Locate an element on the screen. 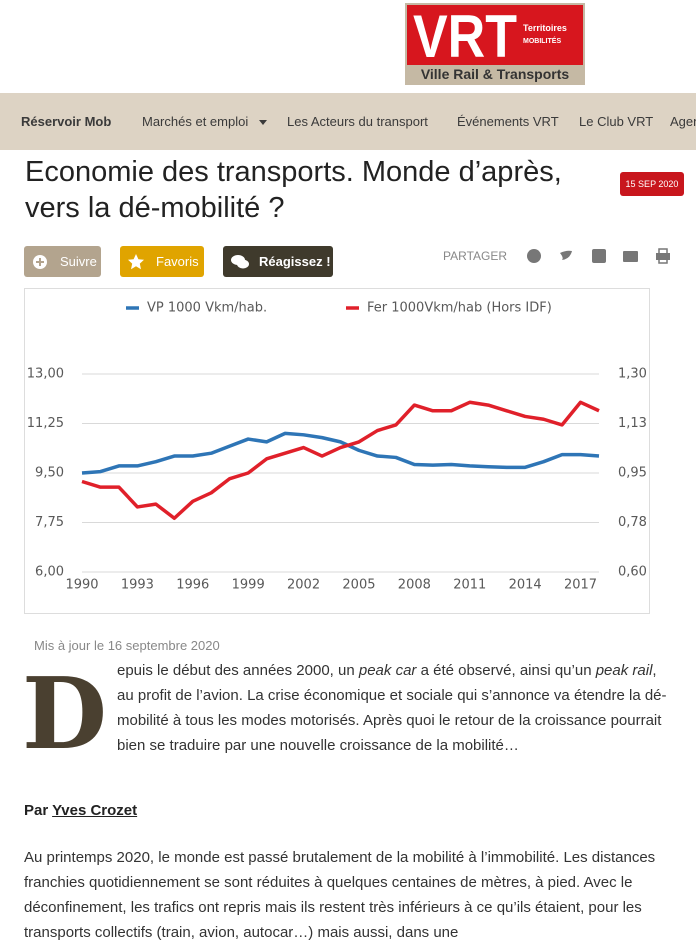 The image size is (696, 945). twitter-icon is located at coordinates (566, 255).